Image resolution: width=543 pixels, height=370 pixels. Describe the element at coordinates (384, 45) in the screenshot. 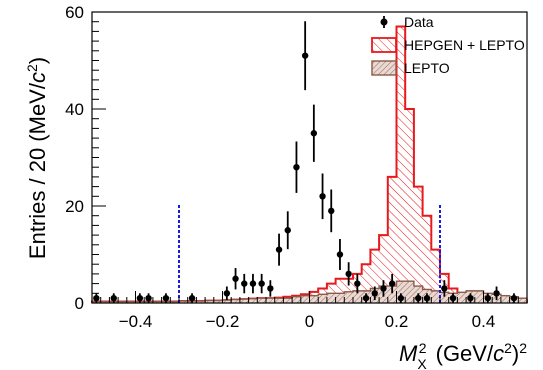

I see `legend-hepgen-lepto-swatch` at that location.